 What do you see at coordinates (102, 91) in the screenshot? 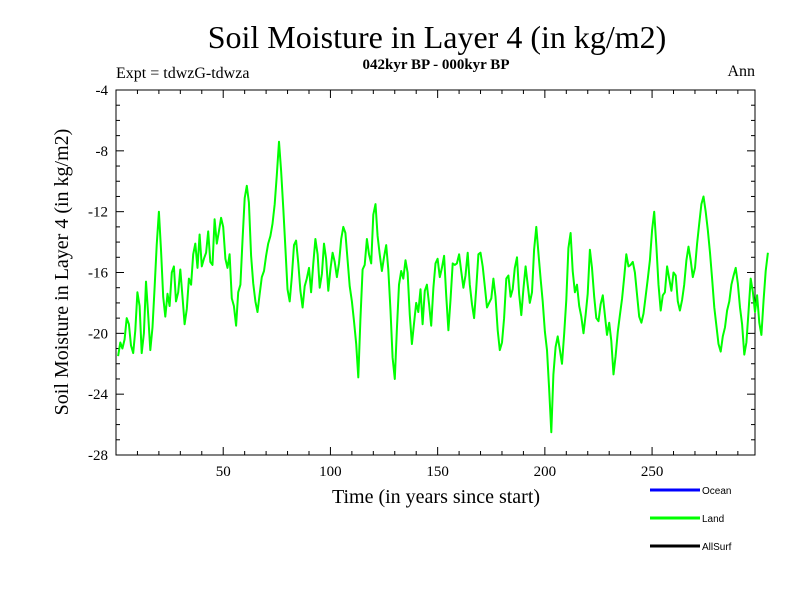
I see `y-tick-label: -4` at bounding box center [102, 91].